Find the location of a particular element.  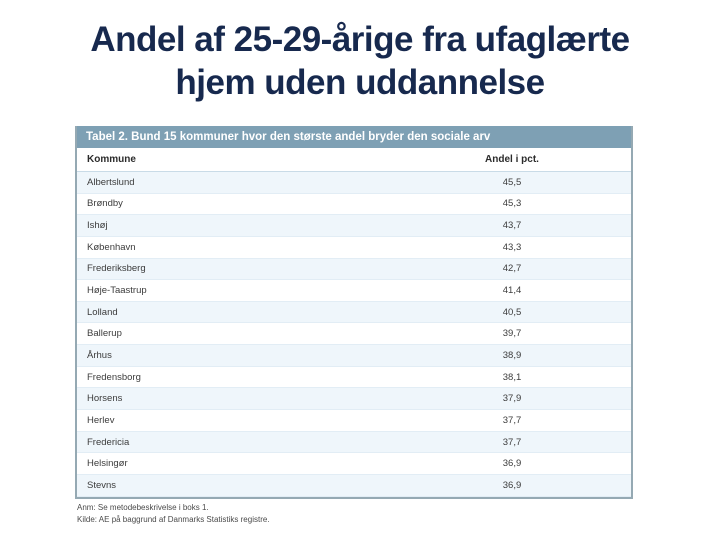

table-row: Albertslund 45,5 is located at coordinates (354, 183).